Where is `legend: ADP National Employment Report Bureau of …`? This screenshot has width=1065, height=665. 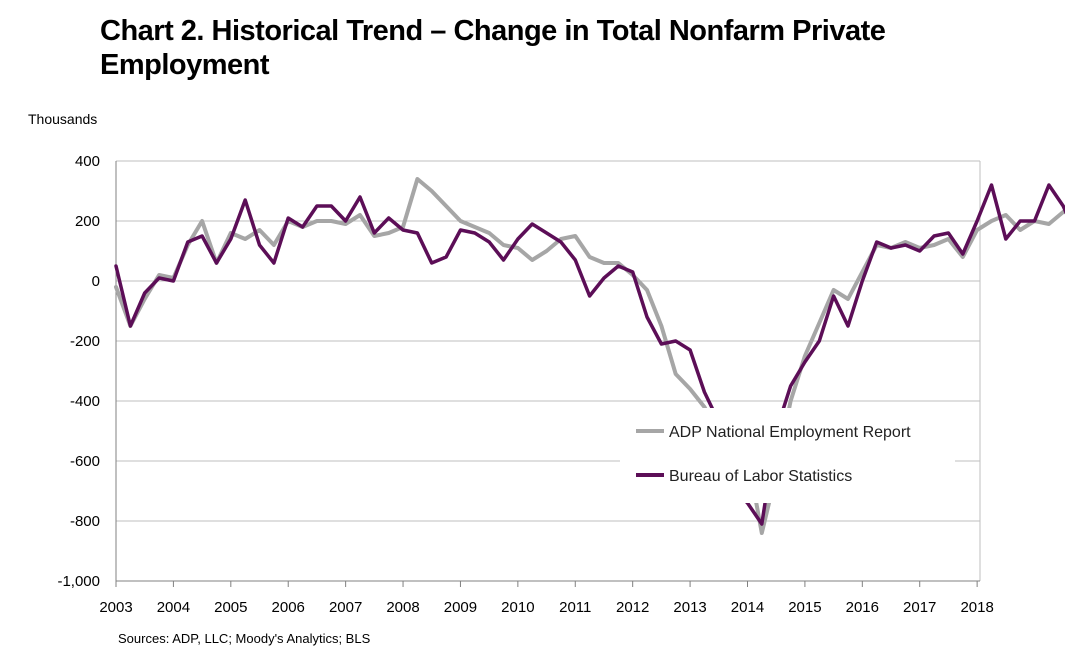 legend: ADP National Employment Report Bureau of … is located at coordinates (787, 455).